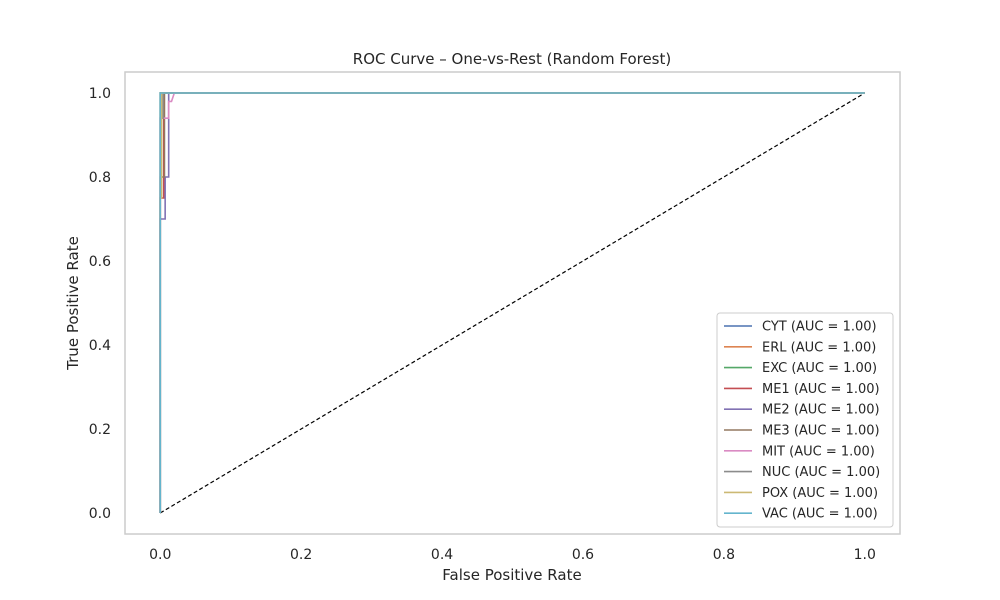  I want to click on x-tick-label: 0.4, so click(442, 555).